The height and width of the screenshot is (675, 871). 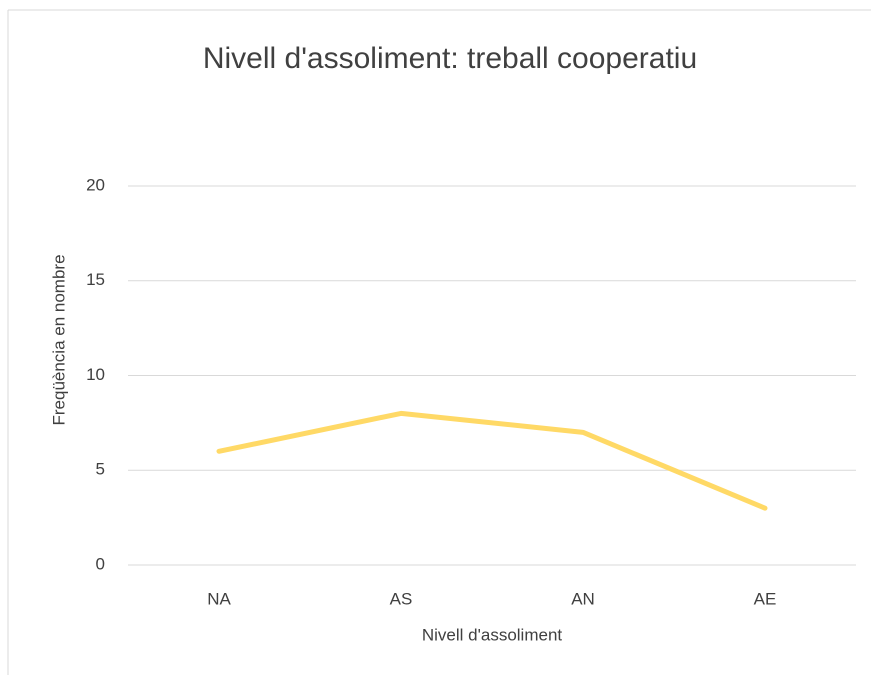 What do you see at coordinates (100, 469) in the screenshot?
I see `y-tick-label: 5` at bounding box center [100, 469].